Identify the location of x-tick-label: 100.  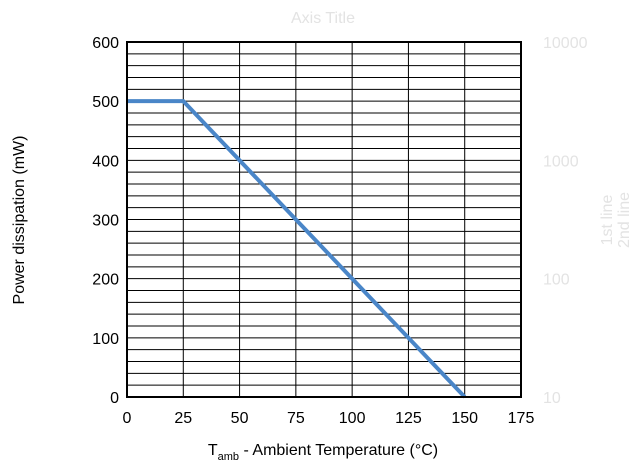
(352, 418).